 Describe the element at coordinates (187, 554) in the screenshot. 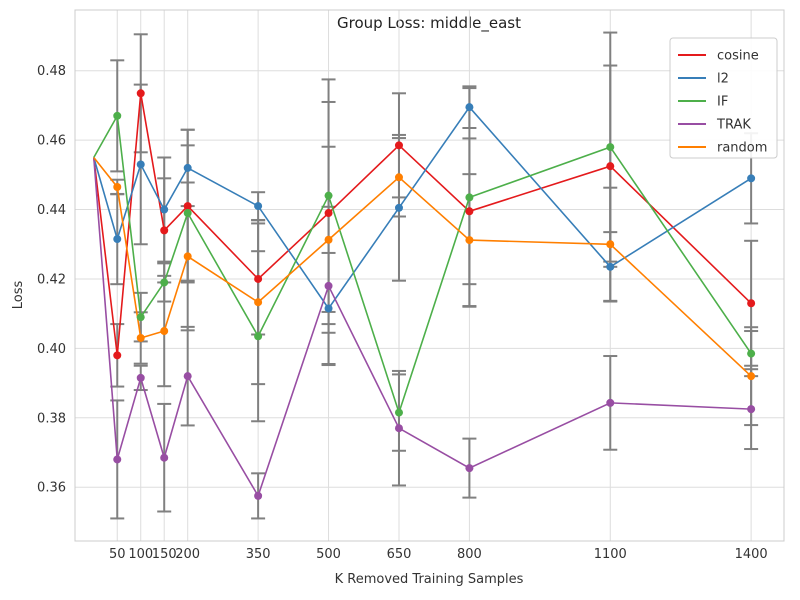

I see `x-tick-label: 200` at that location.